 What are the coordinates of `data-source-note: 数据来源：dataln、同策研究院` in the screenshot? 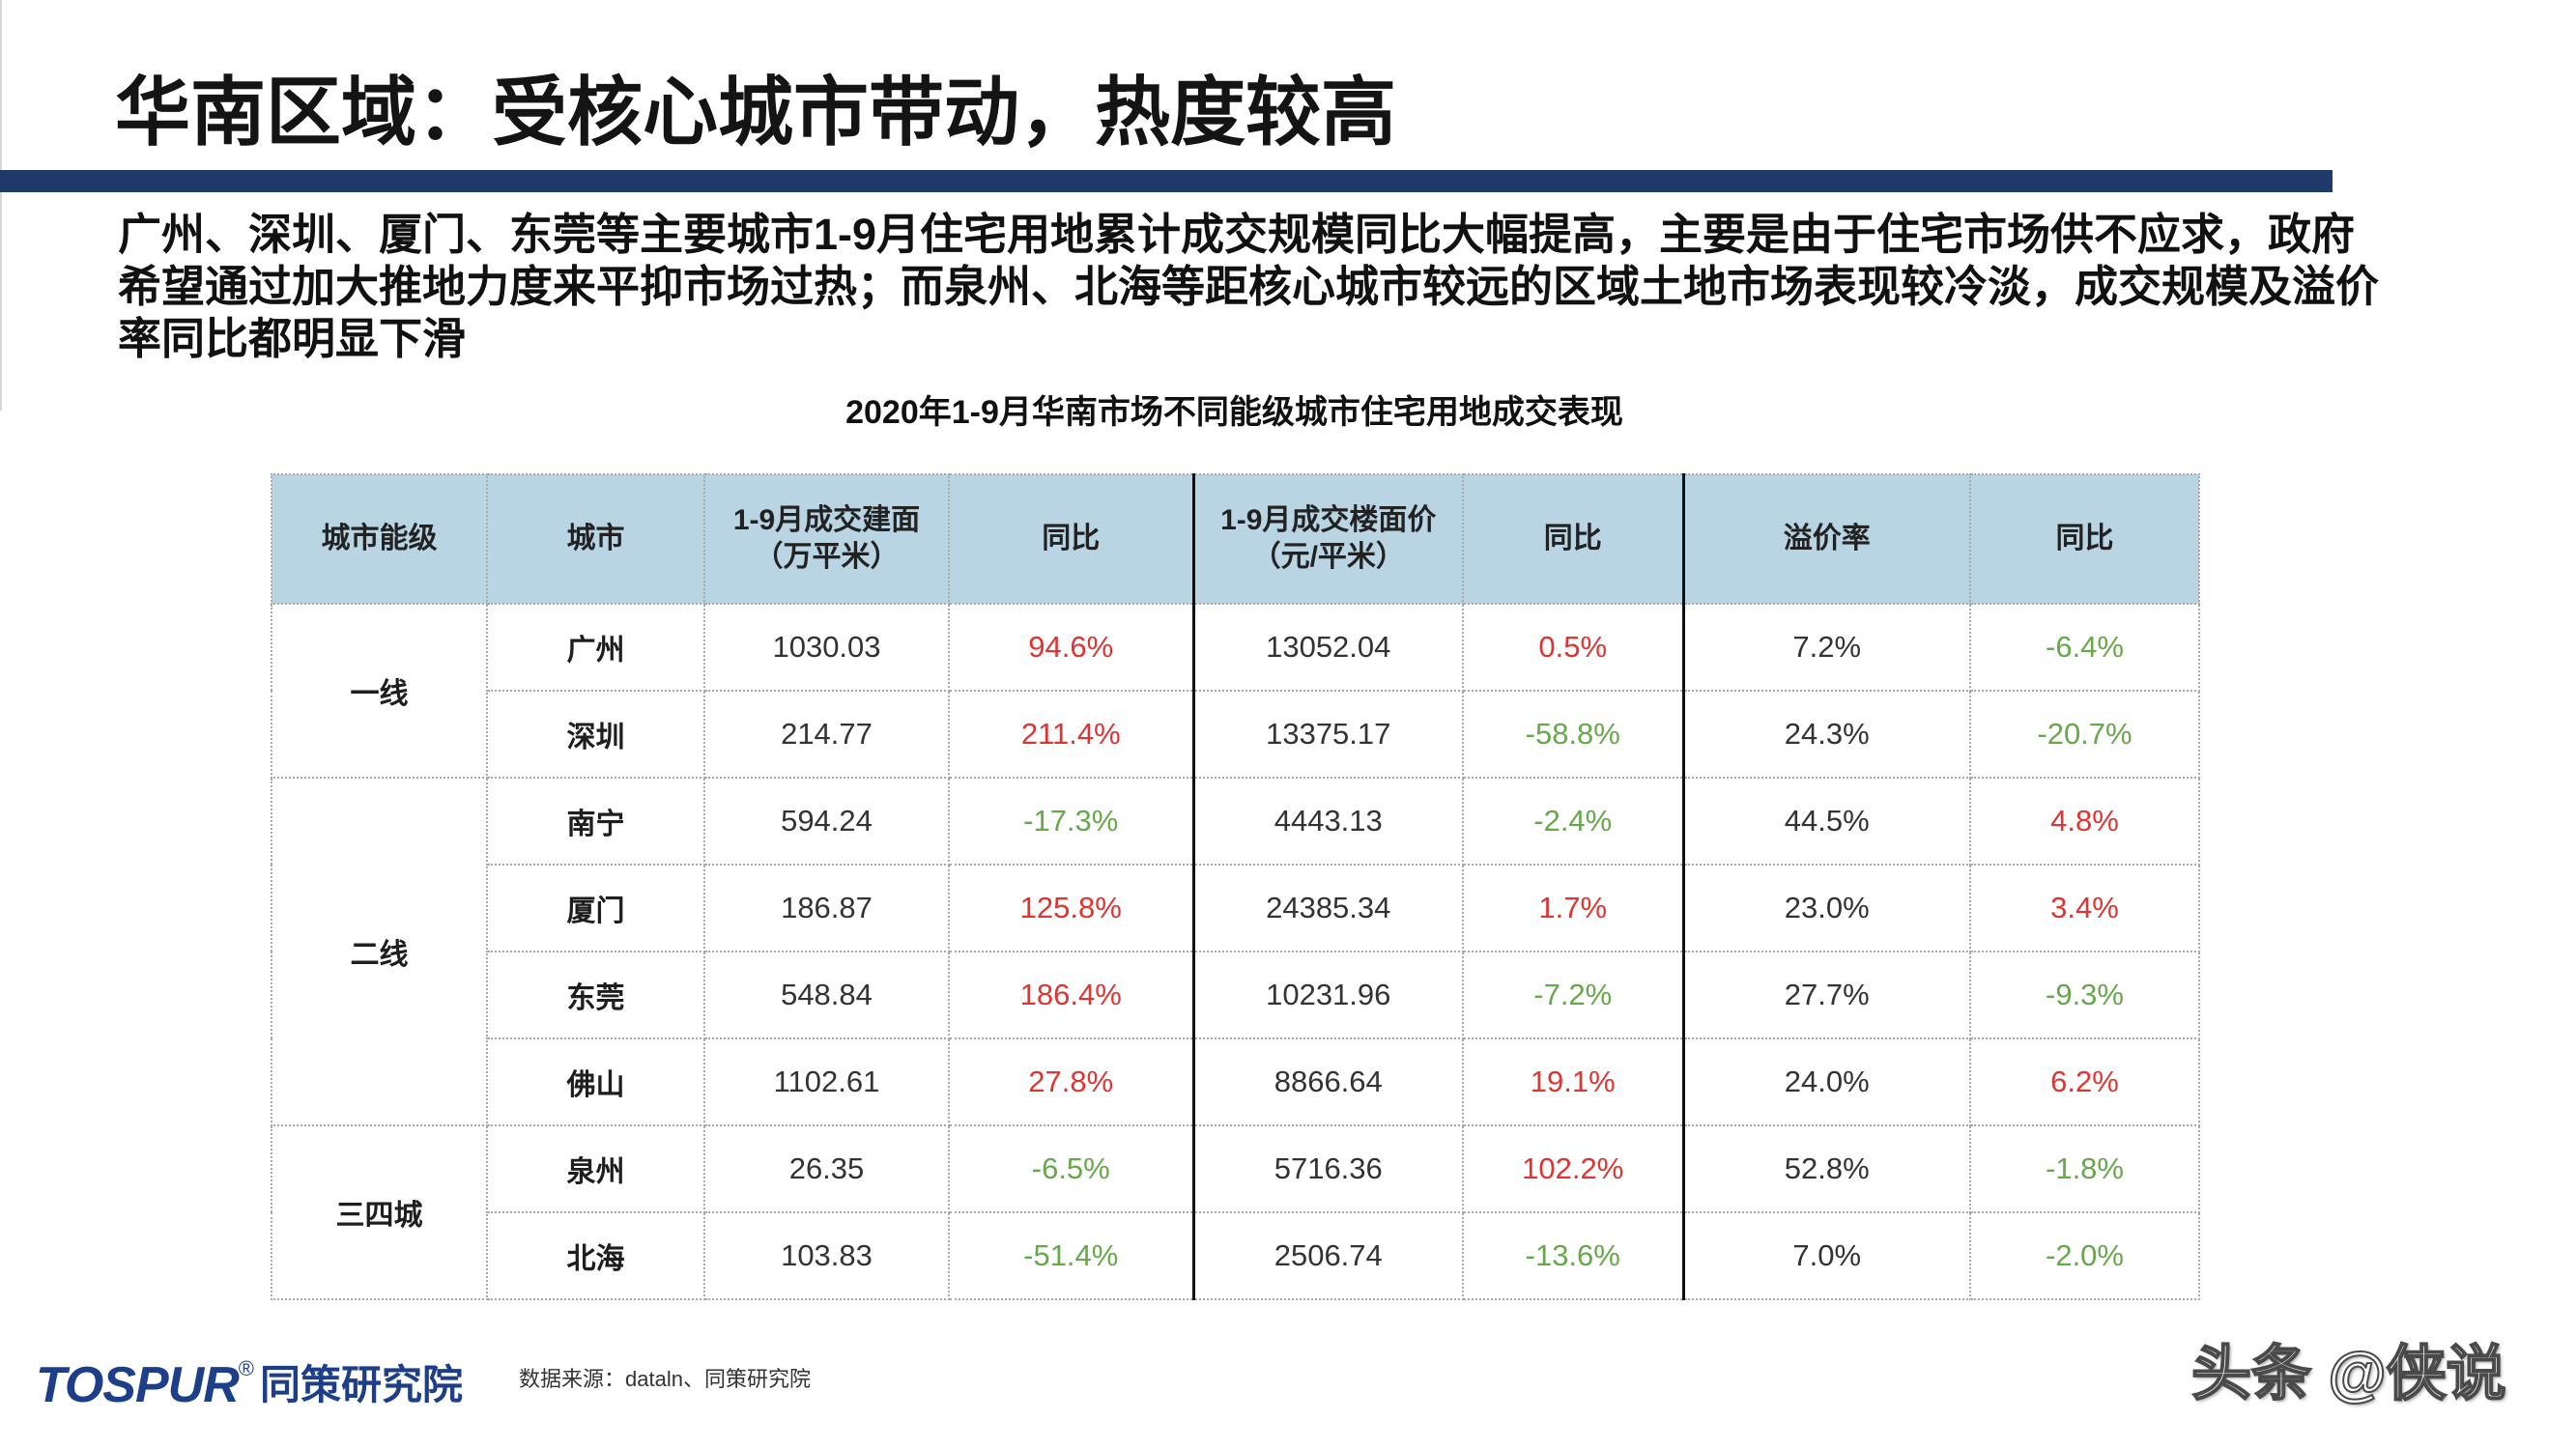 It's located at (665, 1379).